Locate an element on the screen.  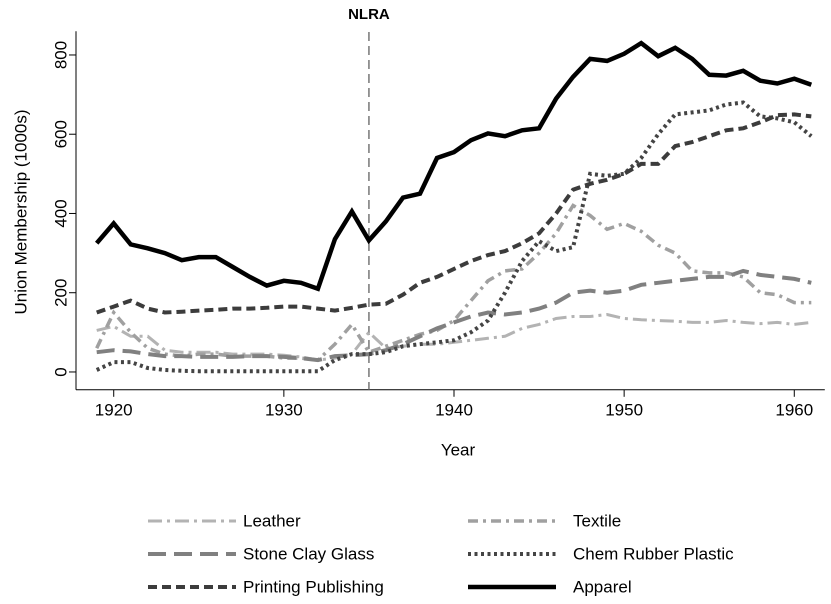
x-tick-label: 1960 is located at coordinates (794, 409).